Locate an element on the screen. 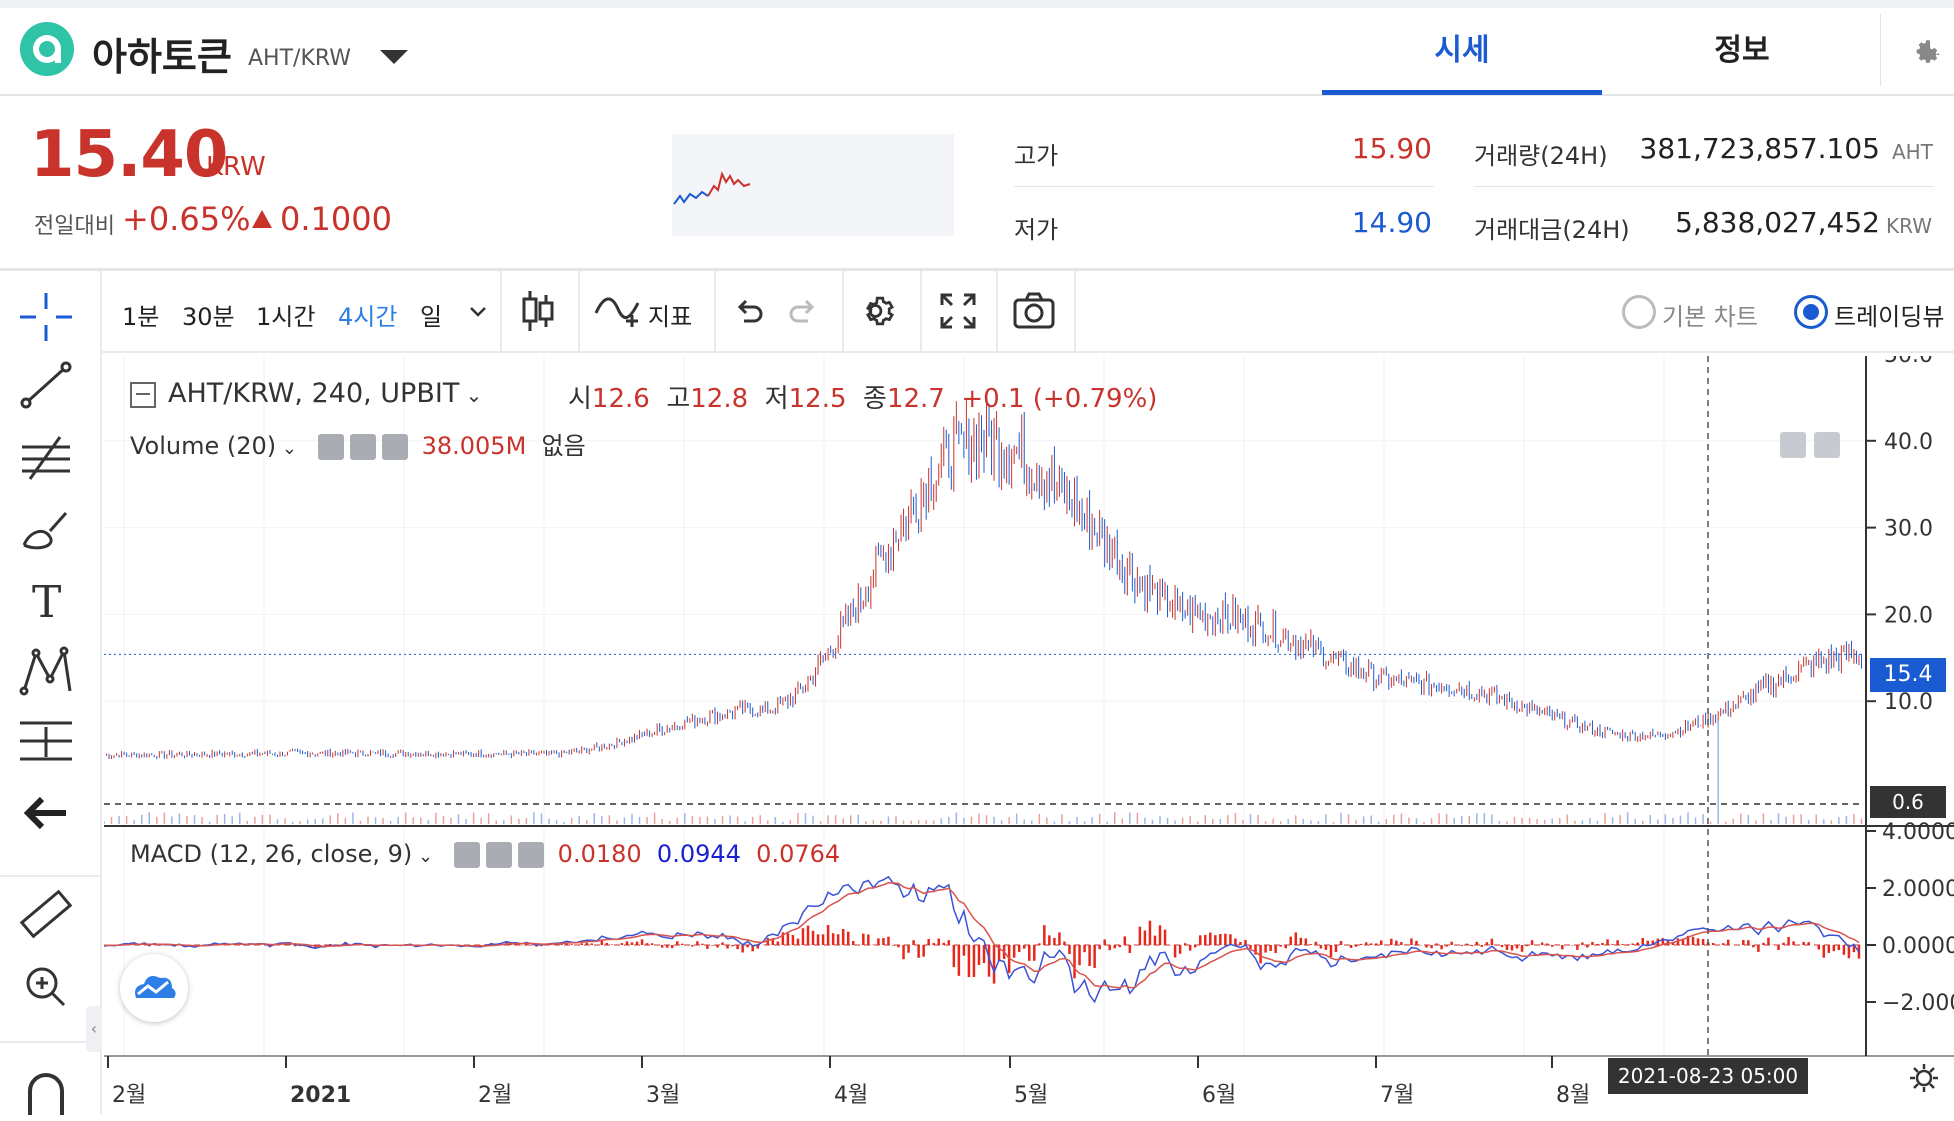 The width and height of the screenshot is (1954, 1121). candle-type-icon is located at coordinates (538, 311).